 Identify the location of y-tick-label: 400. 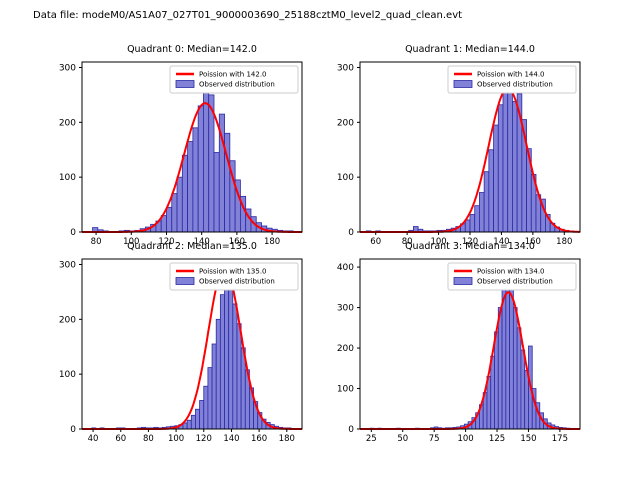
(345, 268).